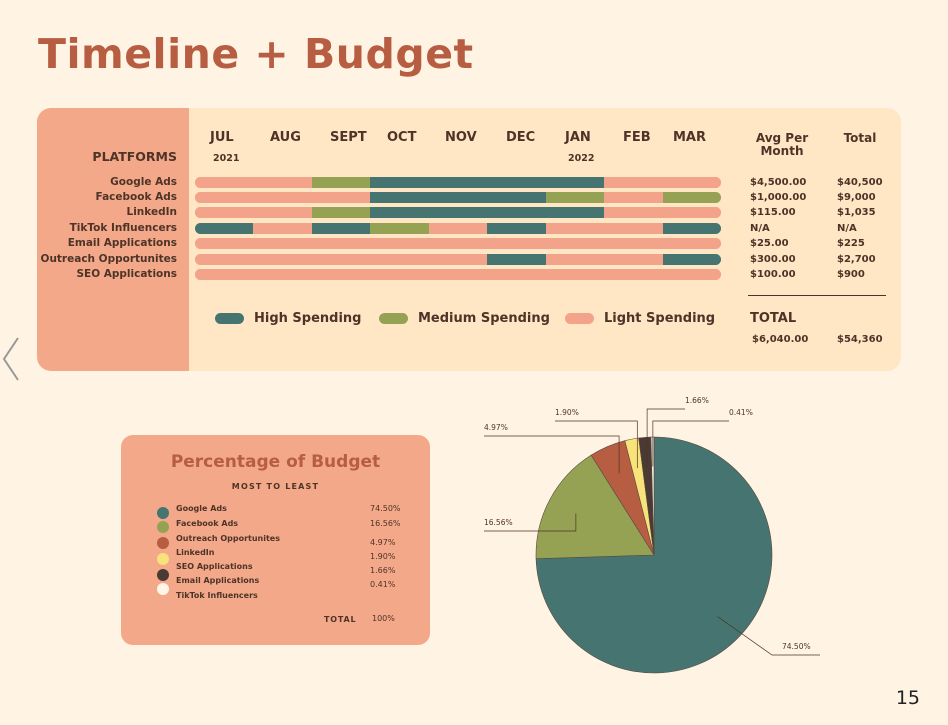  What do you see at coordinates (385, 508) in the screenshot?
I see `percentage-item-value: 74.50%` at bounding box center [385, 508].